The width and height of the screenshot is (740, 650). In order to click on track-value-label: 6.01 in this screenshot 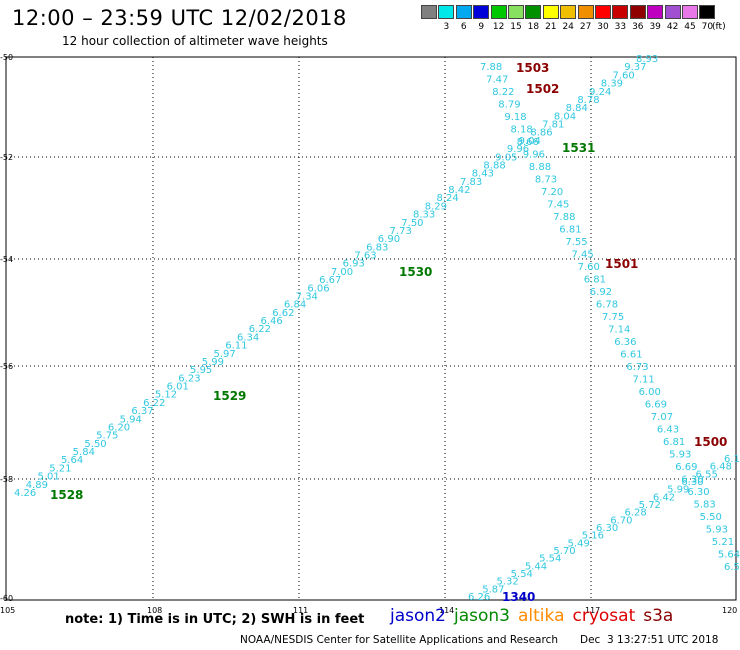, I will do `click(178, 387)`.